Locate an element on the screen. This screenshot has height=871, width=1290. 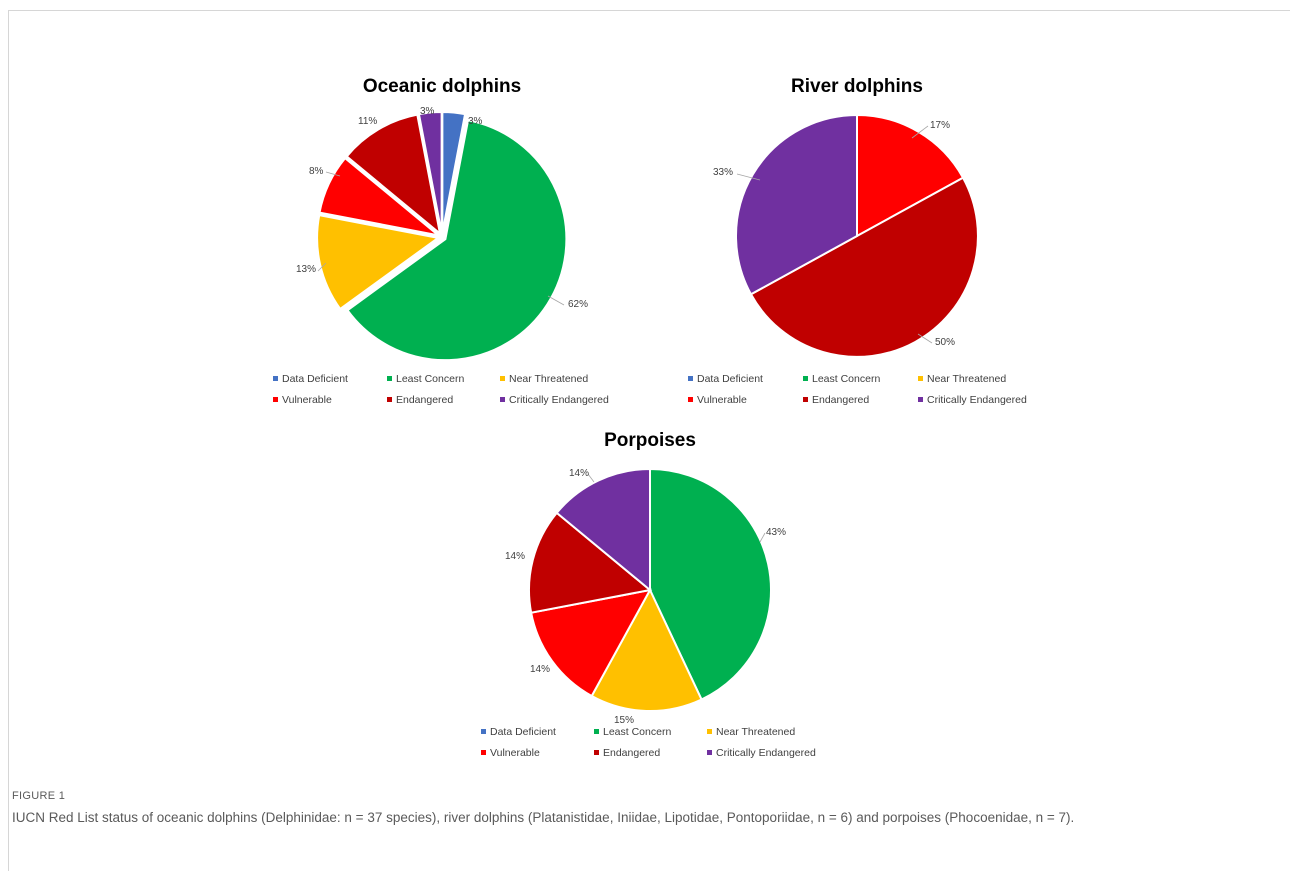
data-label-vulnerable: 14% is located at coordinates (540, 669).